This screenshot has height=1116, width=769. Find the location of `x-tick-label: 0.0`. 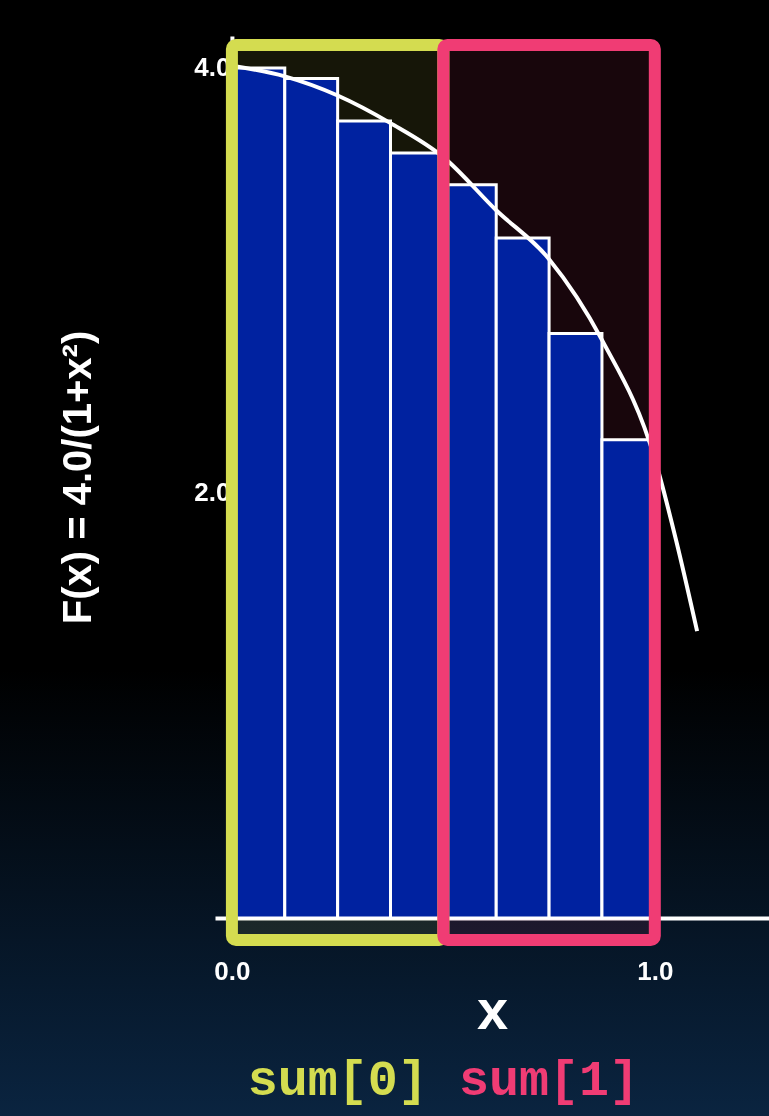

x-tick-label: 0.0 is located at coordinates (232, 970).